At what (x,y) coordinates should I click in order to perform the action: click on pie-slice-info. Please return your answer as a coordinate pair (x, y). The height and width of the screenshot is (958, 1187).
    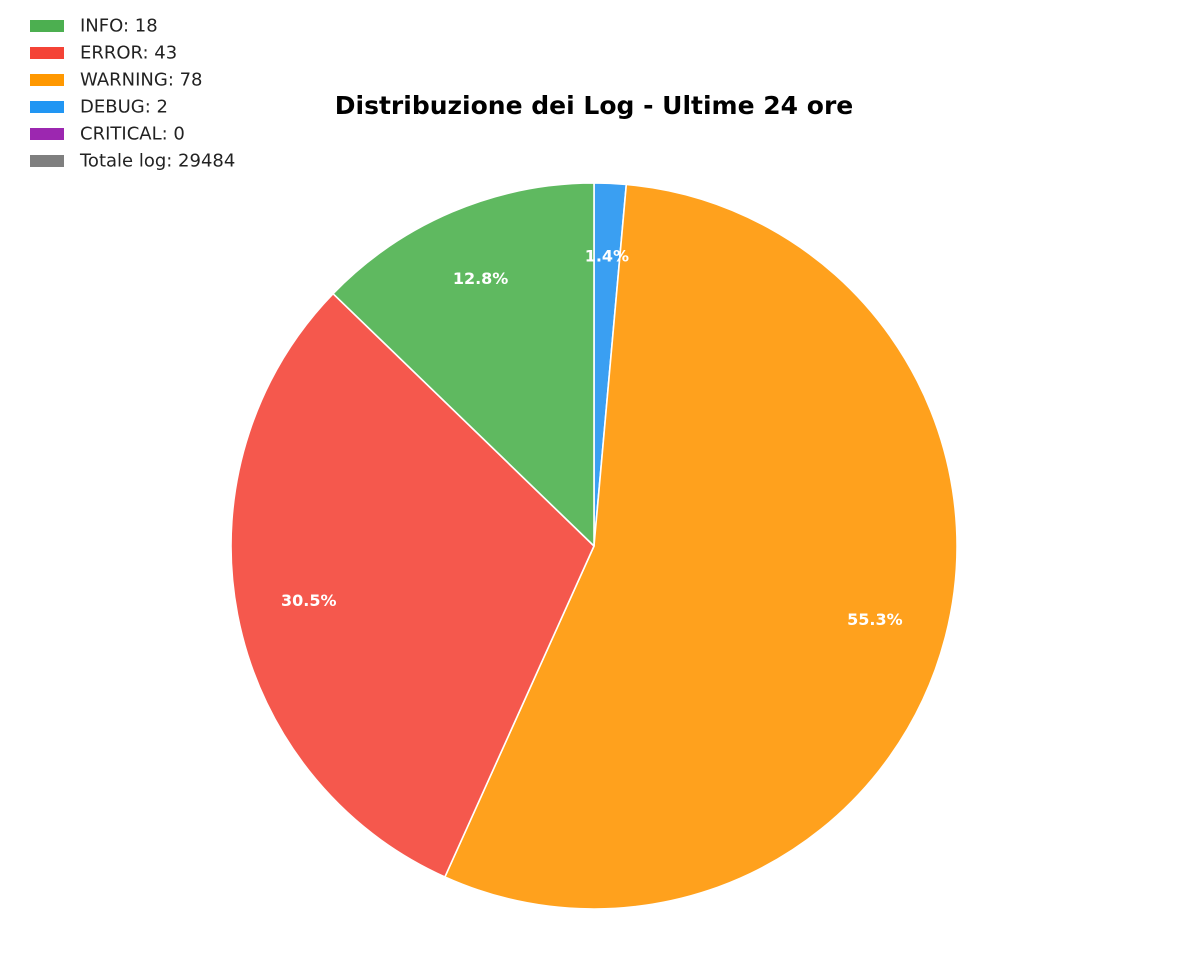
    Looking at the image, I should click on (463, 364).